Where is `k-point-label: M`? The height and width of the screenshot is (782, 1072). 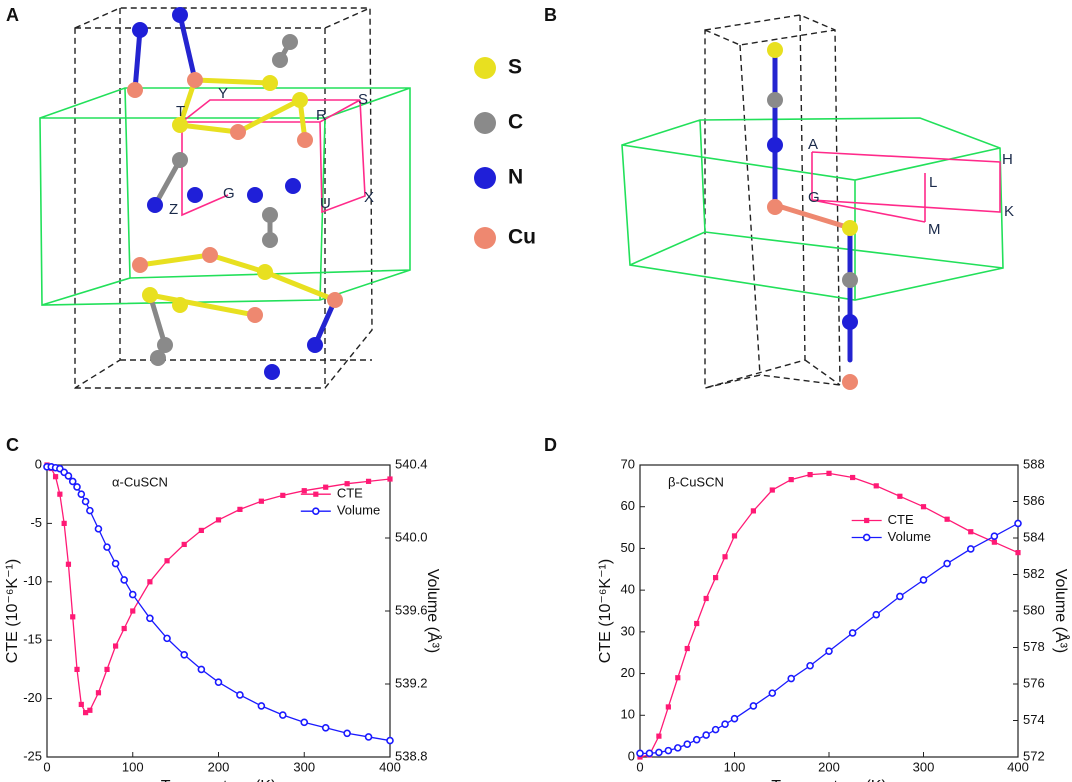 k-point-label: M is located at coordinates (934, 229).